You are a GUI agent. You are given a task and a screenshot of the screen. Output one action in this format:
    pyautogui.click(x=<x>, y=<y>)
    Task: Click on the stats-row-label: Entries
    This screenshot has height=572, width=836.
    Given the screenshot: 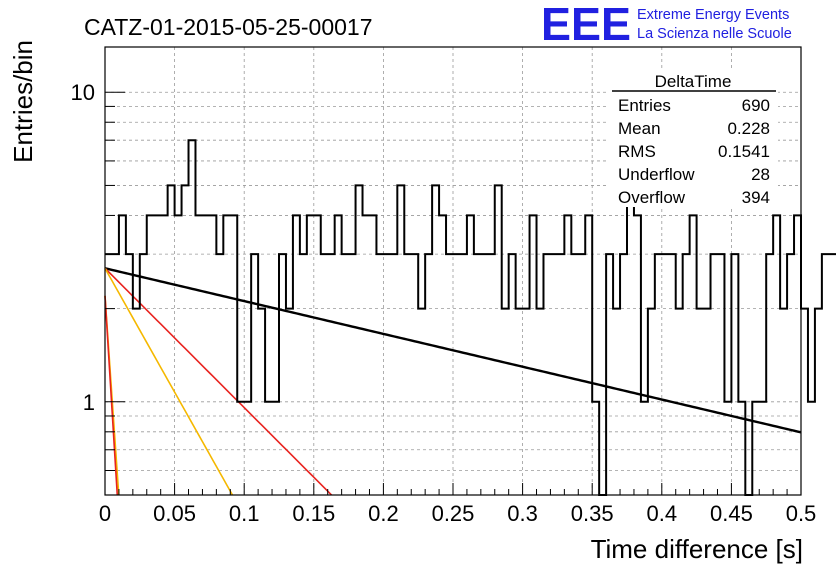 What is the action you would take?
    pyautogui.click(x=644, y=105)
    